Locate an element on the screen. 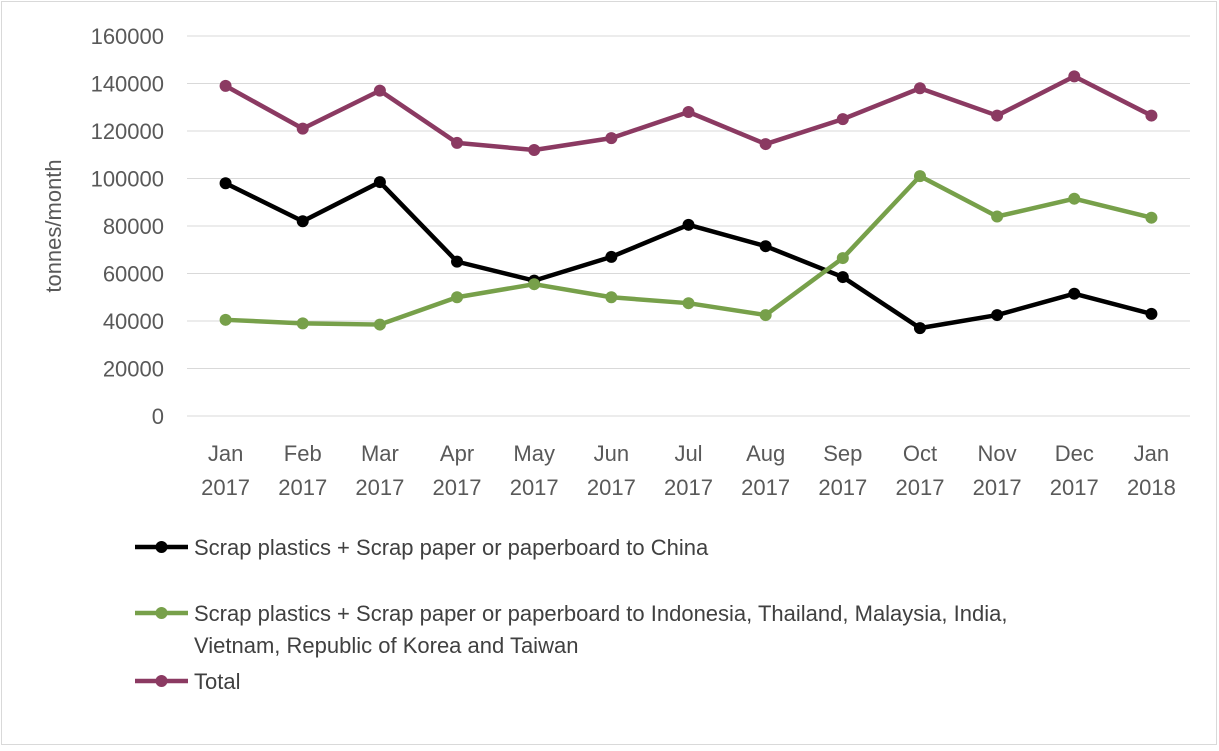 The width and height of the screenshot is (1219, 751). x-tick-label: Nov 2017 is located at coordinates (997, 470).